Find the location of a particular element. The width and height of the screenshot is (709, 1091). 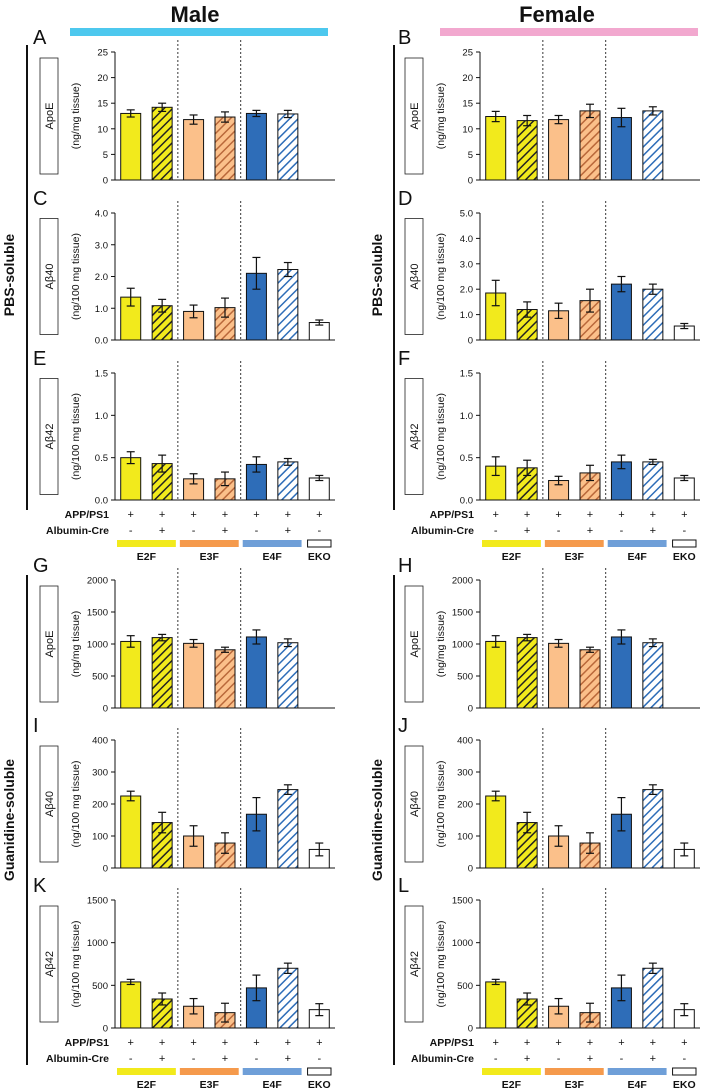

app-label: APP/PS1 is located at coordinates (452, 515).